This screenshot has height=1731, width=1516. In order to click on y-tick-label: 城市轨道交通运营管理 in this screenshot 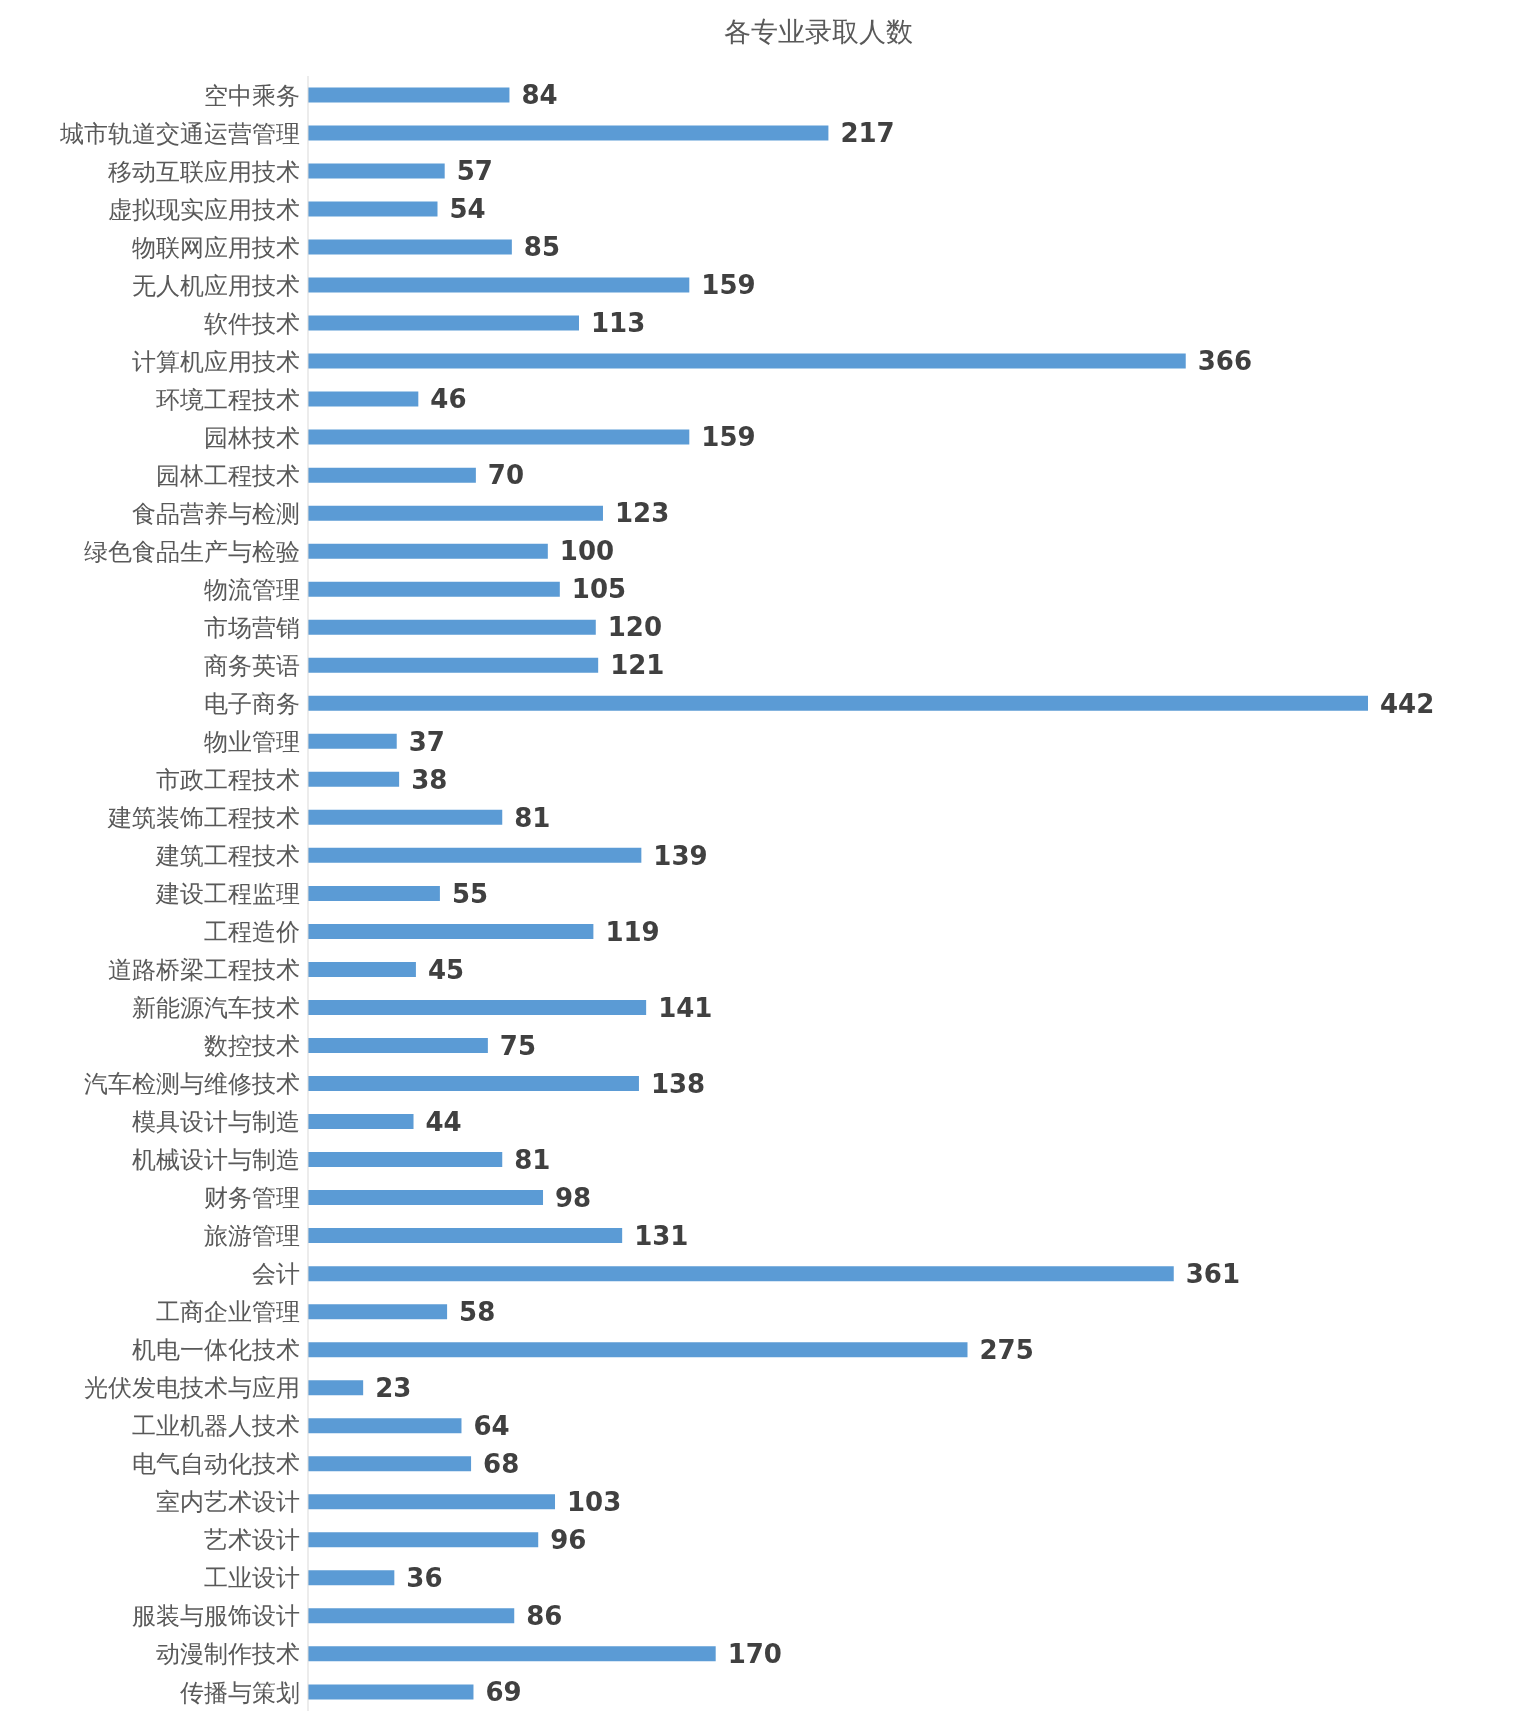, I will do `click(179, 133)`.